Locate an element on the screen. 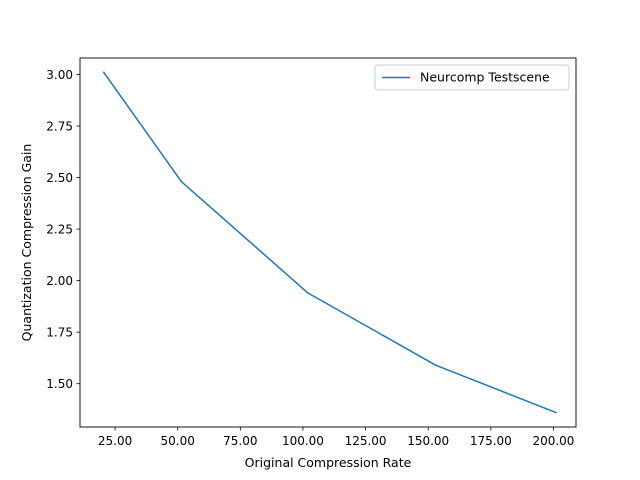  x-tick-label: 25.00 is located at coordinates (115, 441).